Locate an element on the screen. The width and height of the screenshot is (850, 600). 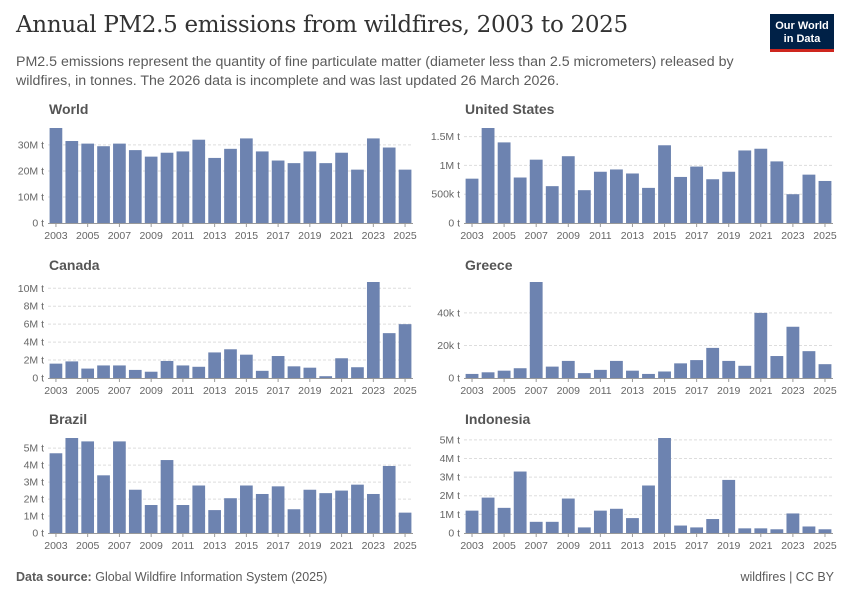
bar-canada-2024 is located at coordinates (389, 355).